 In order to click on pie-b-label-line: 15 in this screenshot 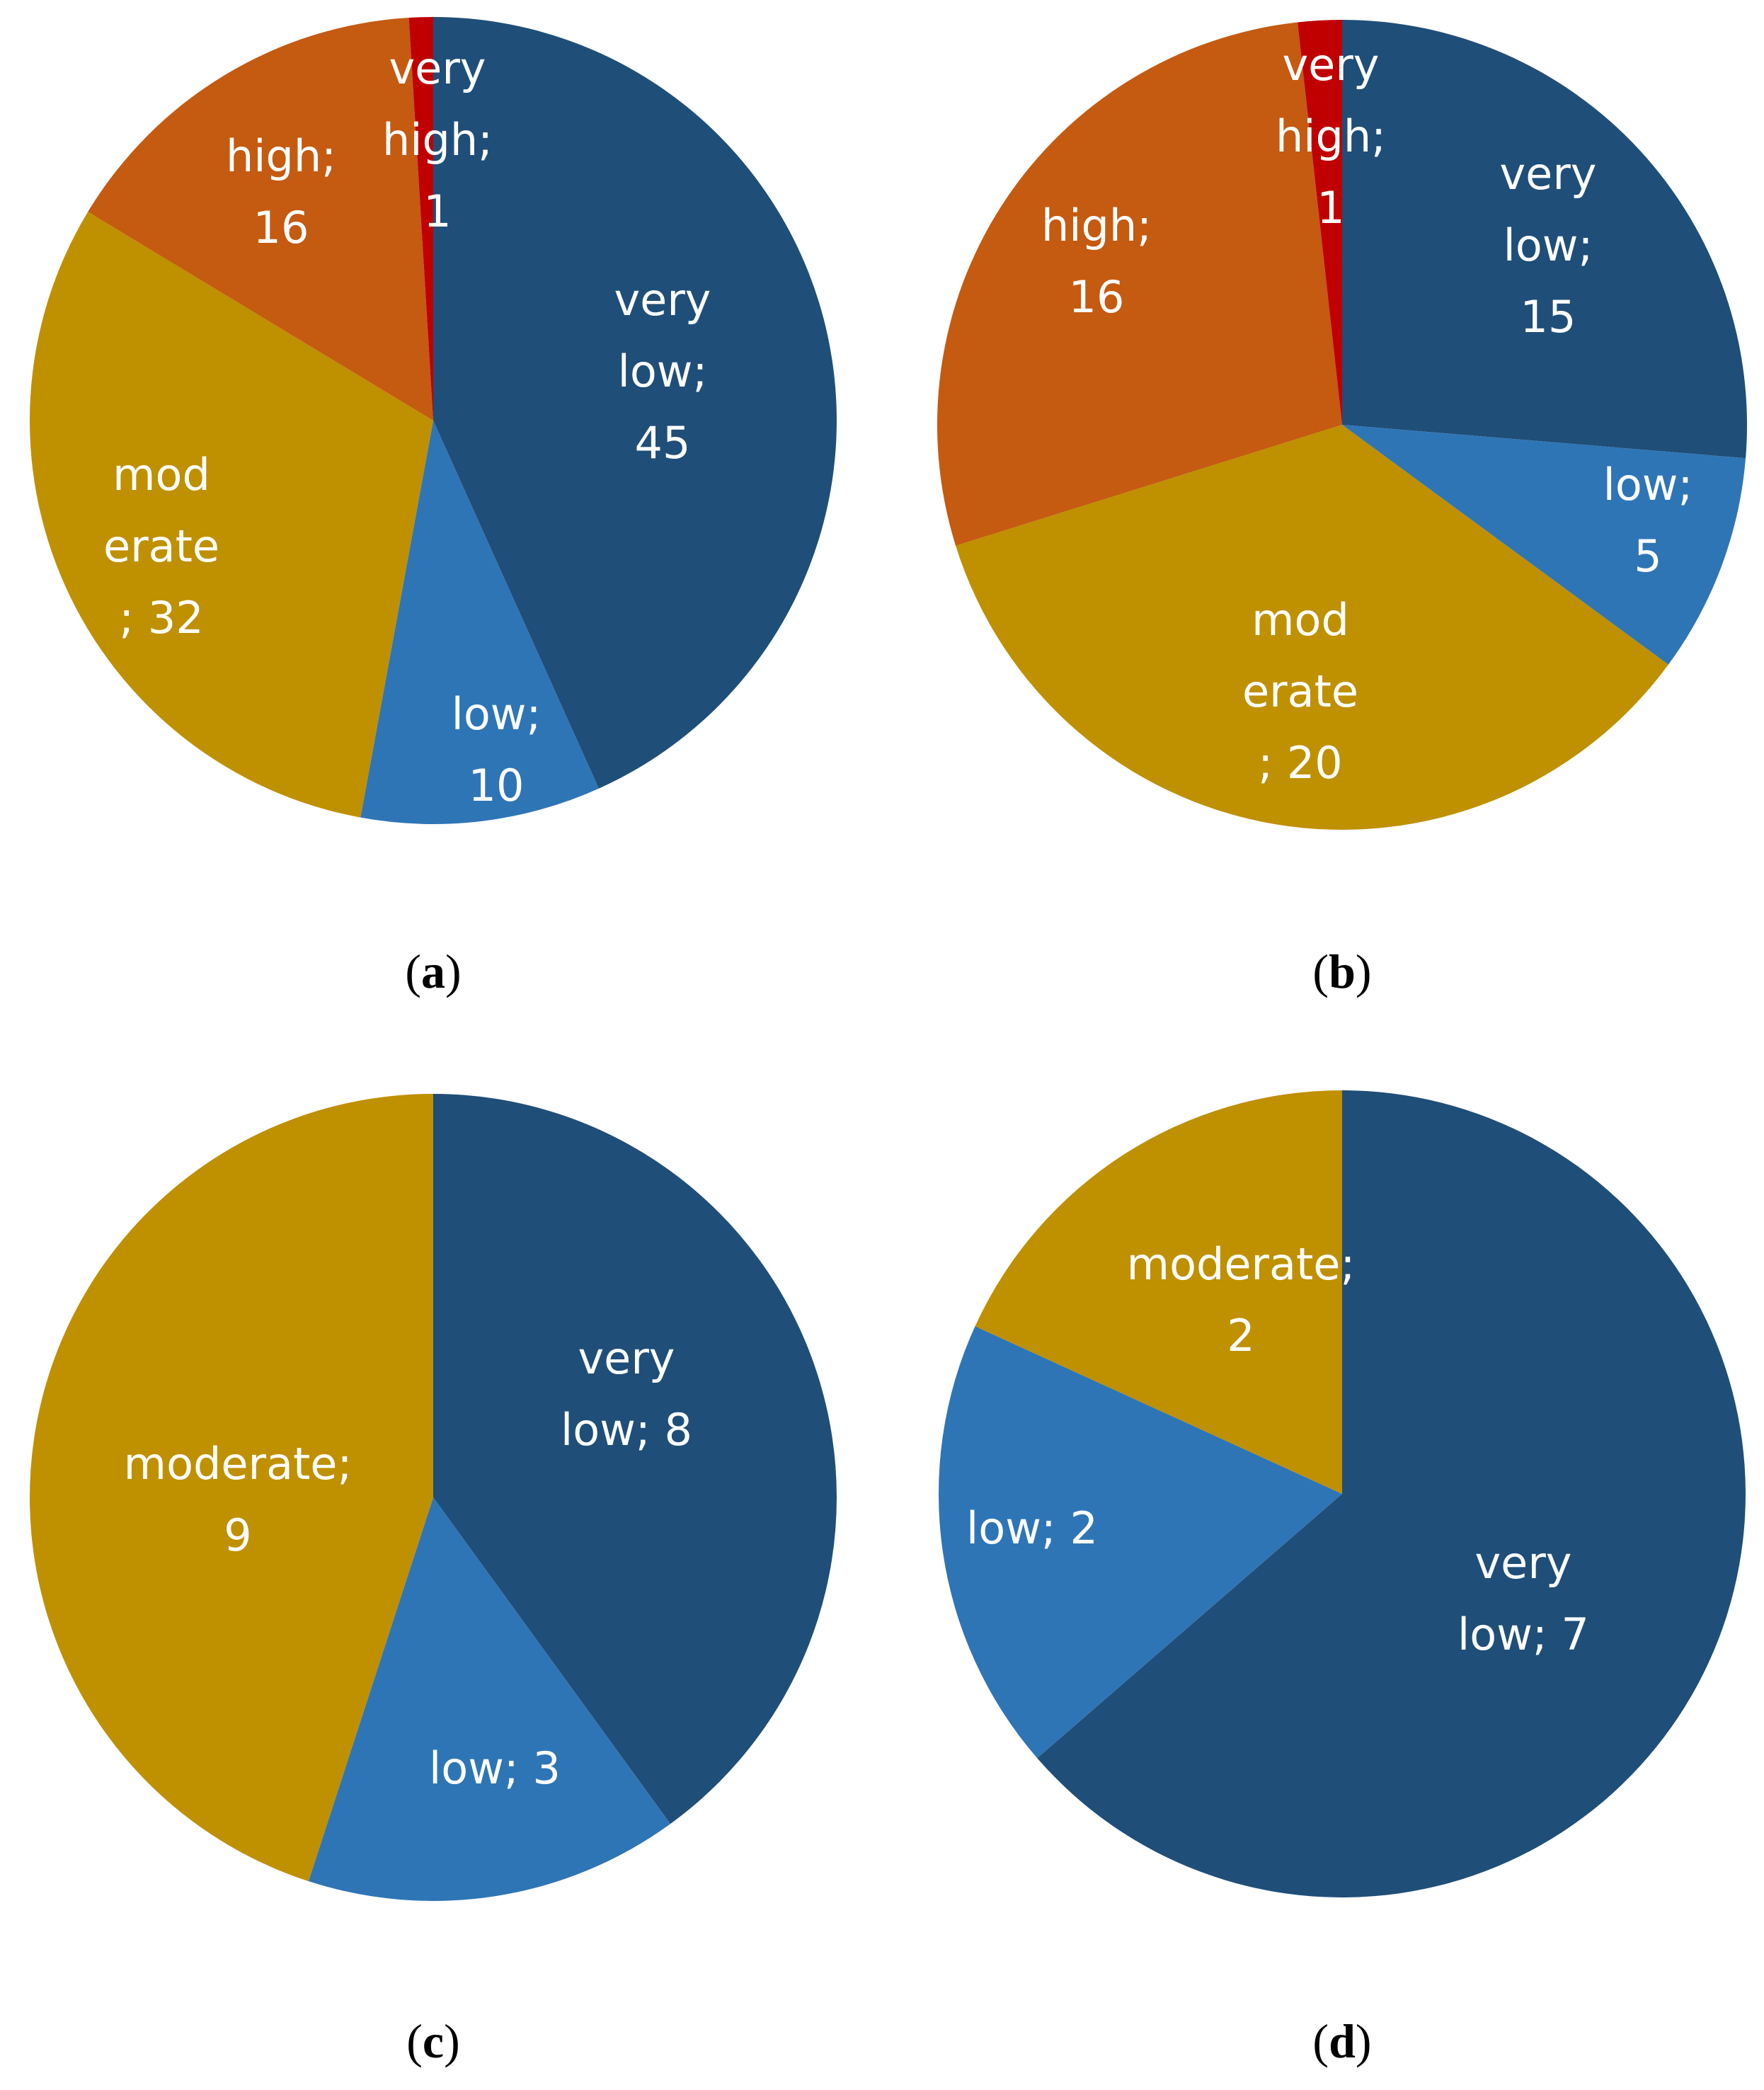, I will do `click(1548, 317)`.